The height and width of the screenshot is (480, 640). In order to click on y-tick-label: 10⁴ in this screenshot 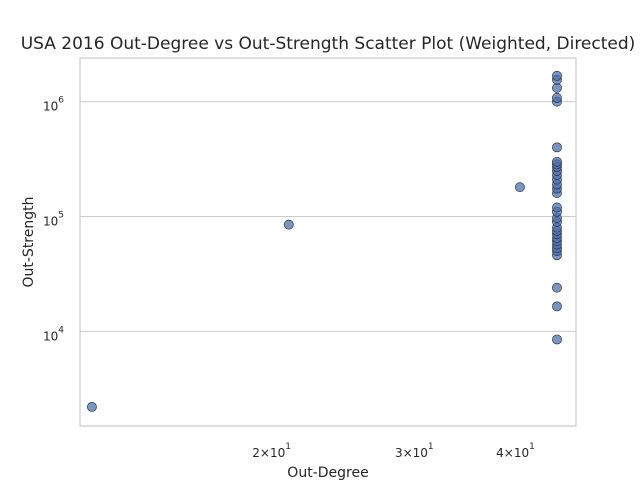, I will do `click(53, 334)`.